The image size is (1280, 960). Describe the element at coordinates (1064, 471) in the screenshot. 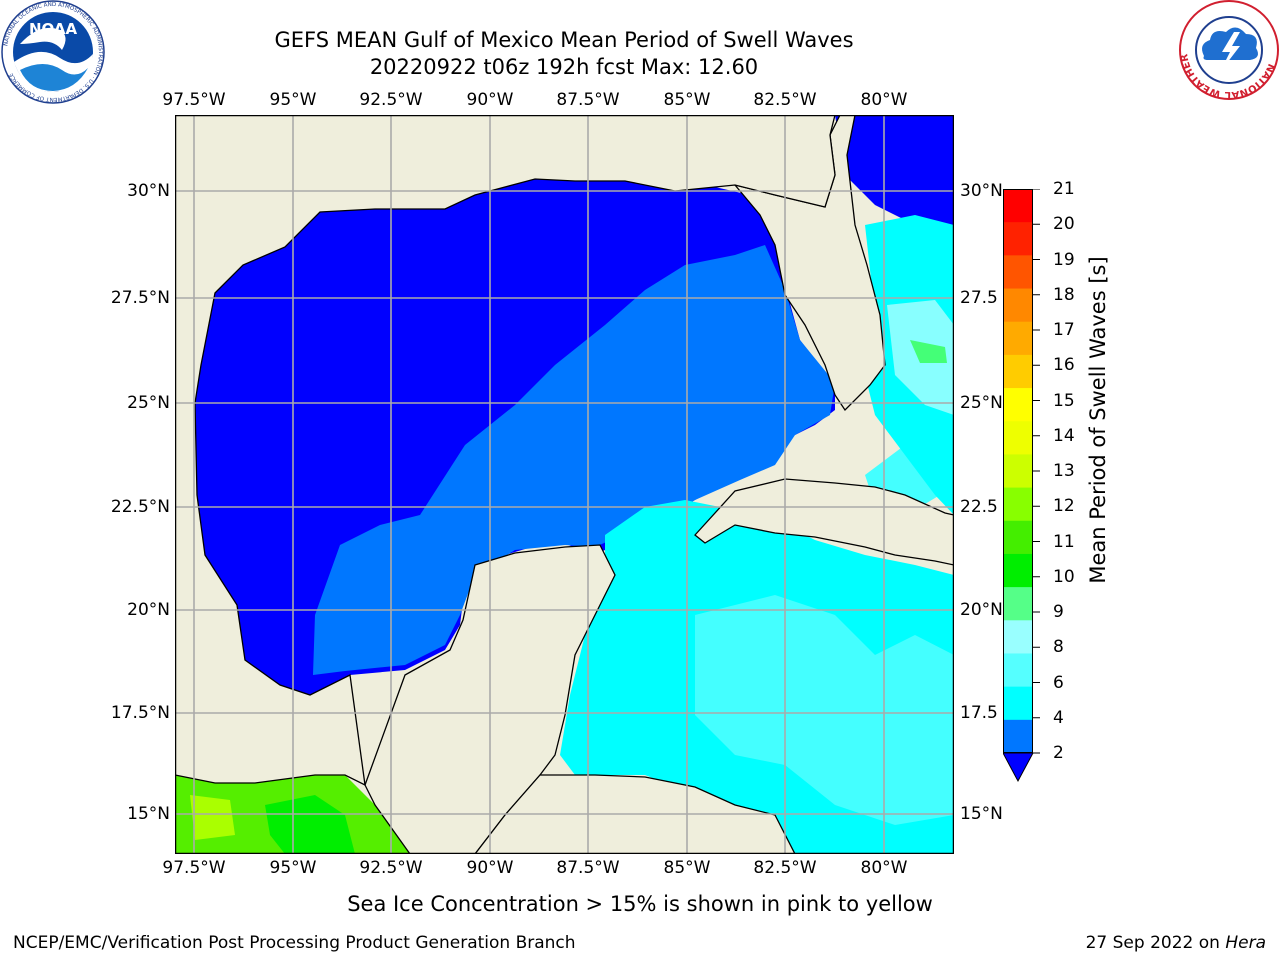

I see `colorbar-tick-label: 13` at that location.